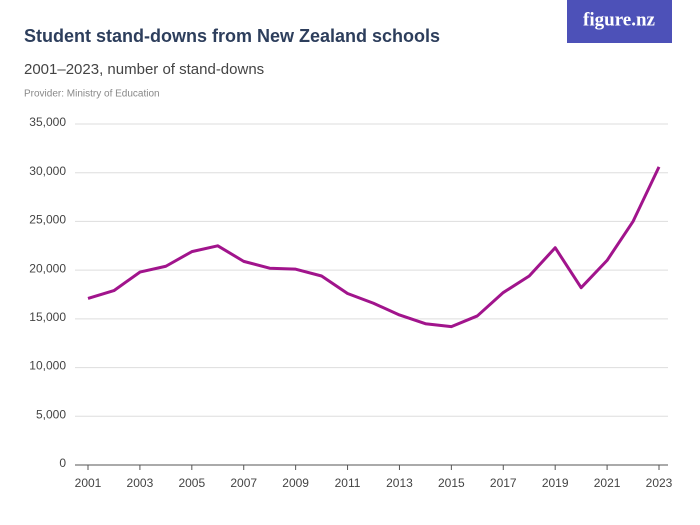 This screenshot has height=525, width=700. What do you see at coordinates (47, 220) in the screenshot?
I see `y-tick-label: 25,000` at bounding box center [47, 220].